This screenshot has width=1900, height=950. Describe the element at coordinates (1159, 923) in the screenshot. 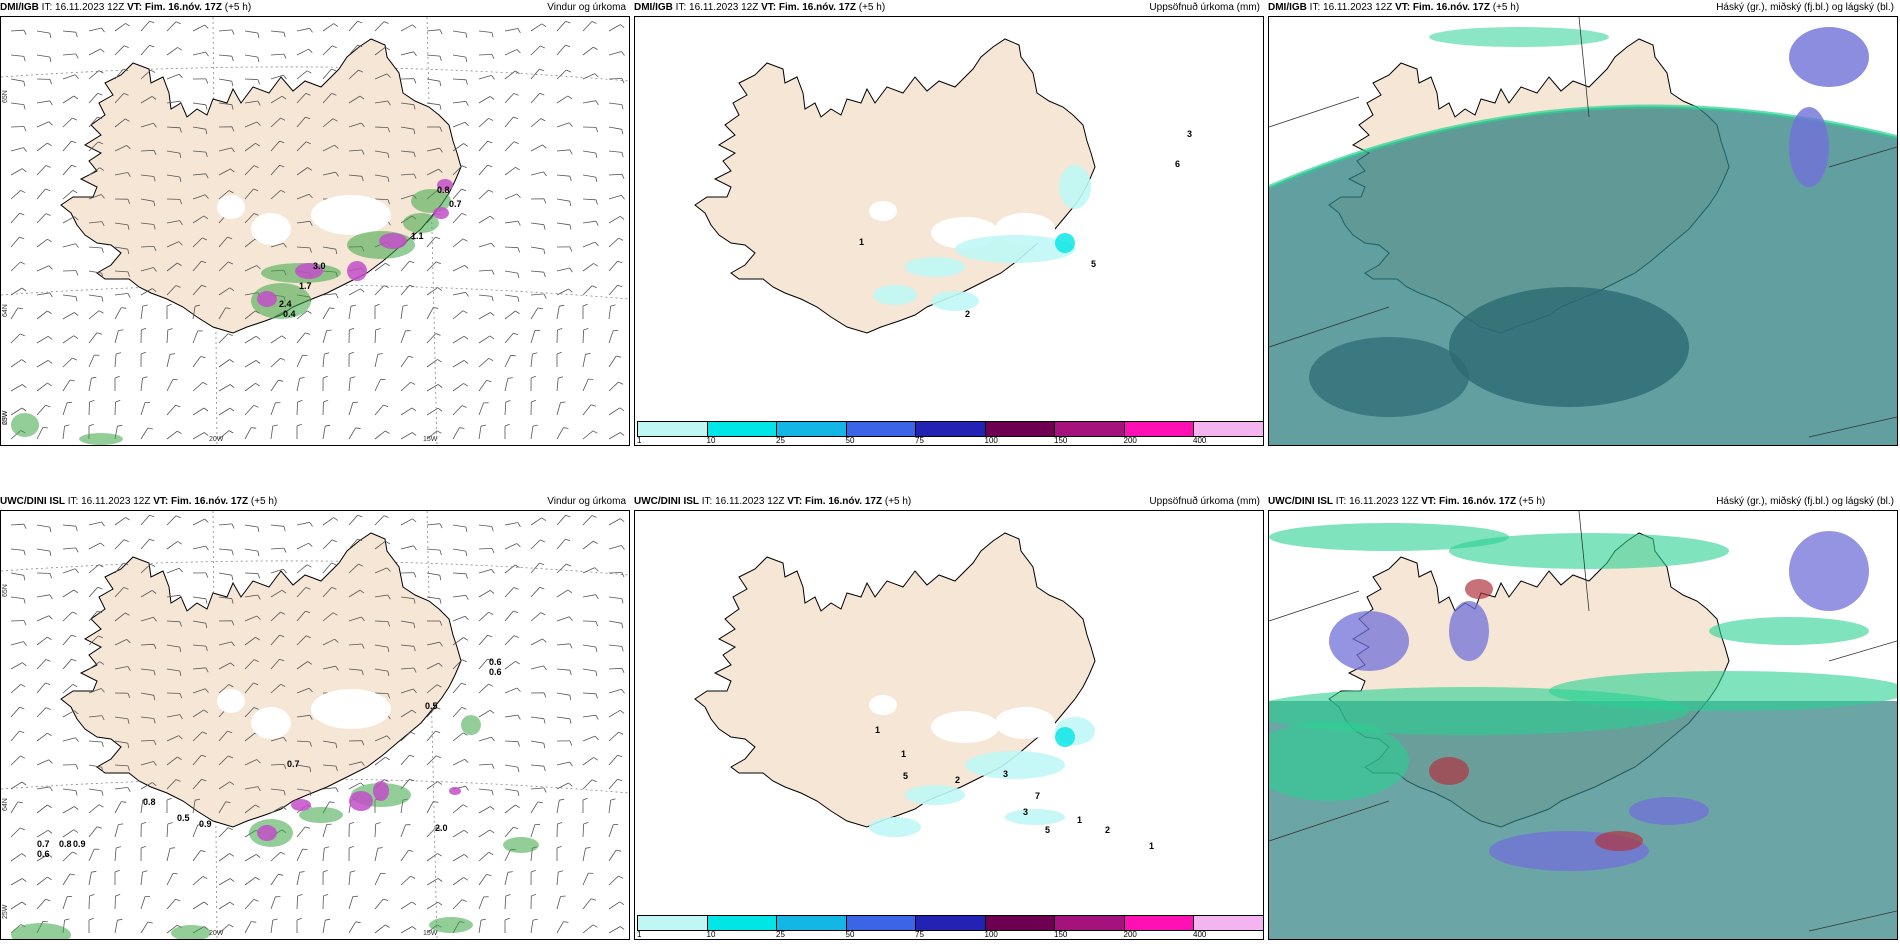

I see `colorbar-cell` at that location.